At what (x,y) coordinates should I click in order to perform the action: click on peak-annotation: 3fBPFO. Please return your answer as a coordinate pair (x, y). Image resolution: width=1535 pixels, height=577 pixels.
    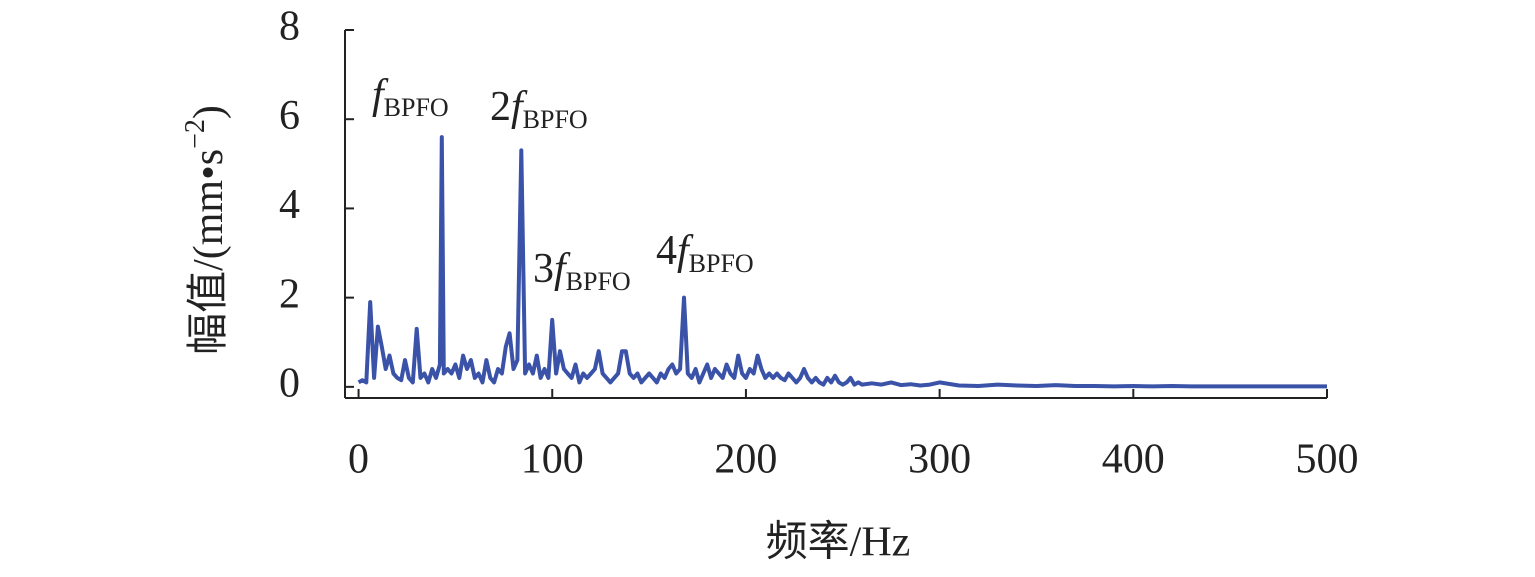
    Looking at the image, I should click on (582, 271).